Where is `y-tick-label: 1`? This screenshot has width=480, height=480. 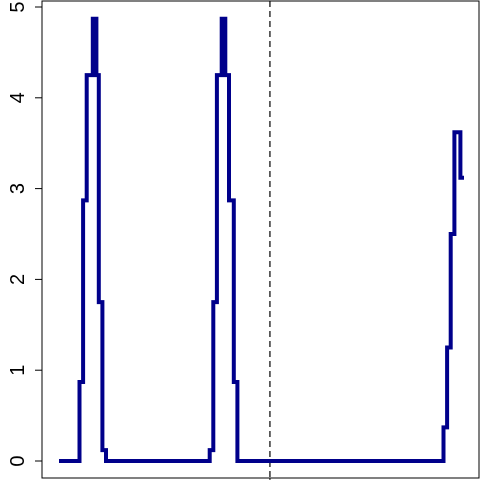 y-tick-label: 1 is located at coordinates (18, 370).